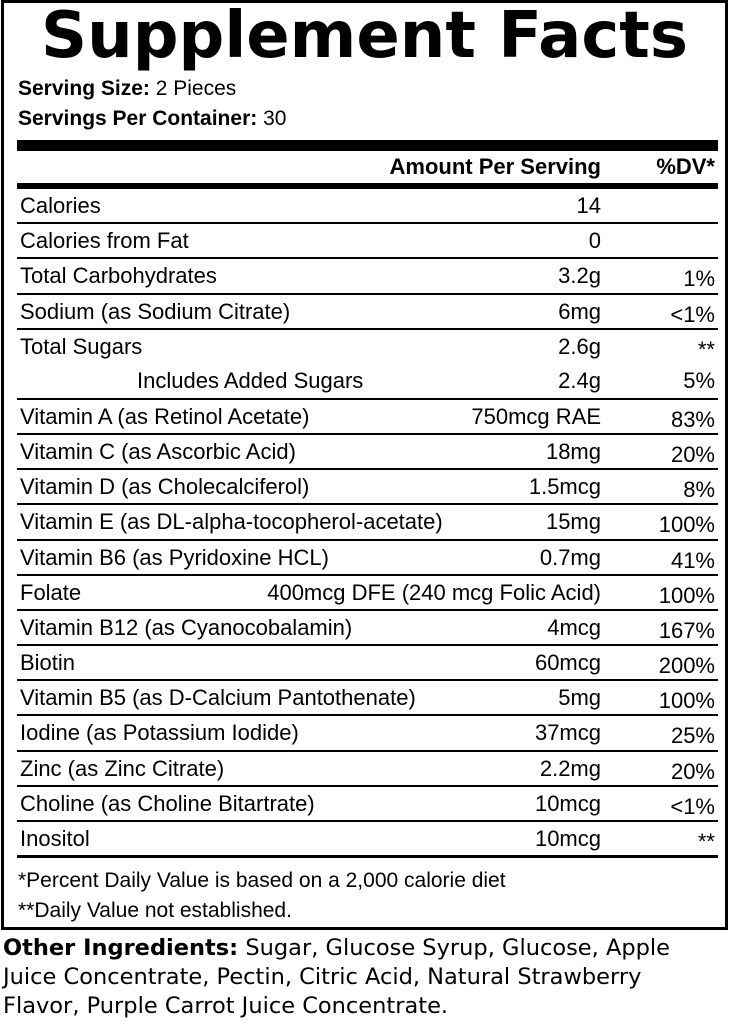  Describe the element at coordinates (104, 241) in the screenshot. I see `nutrient-name: Calories from Fat` at that location.